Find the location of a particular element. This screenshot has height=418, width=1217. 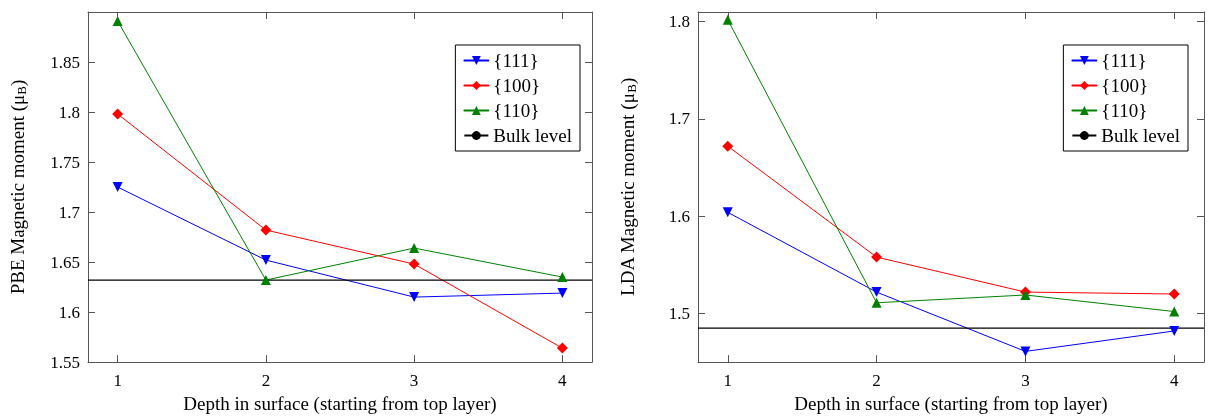

y-axis-title: LDA Magnetic moment (μB) is located at coordinates (628, 186).